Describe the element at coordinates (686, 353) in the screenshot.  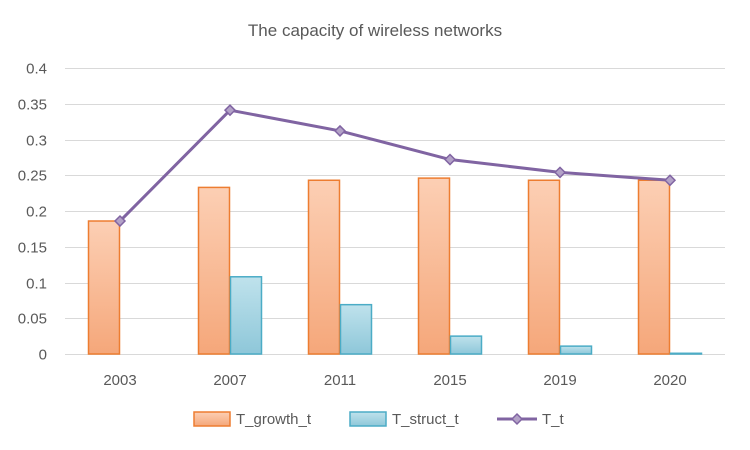
I see `bar-t-struct-t-2020` at that location.